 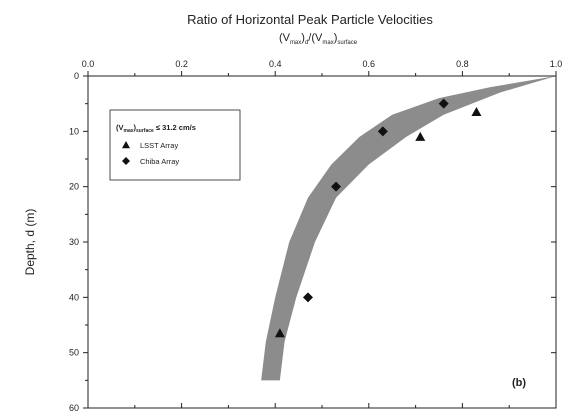 What do you see at coordinates (74, 187) in the screenshot?
I see `y-tick-label: 20` at bounding box center [74, 187].